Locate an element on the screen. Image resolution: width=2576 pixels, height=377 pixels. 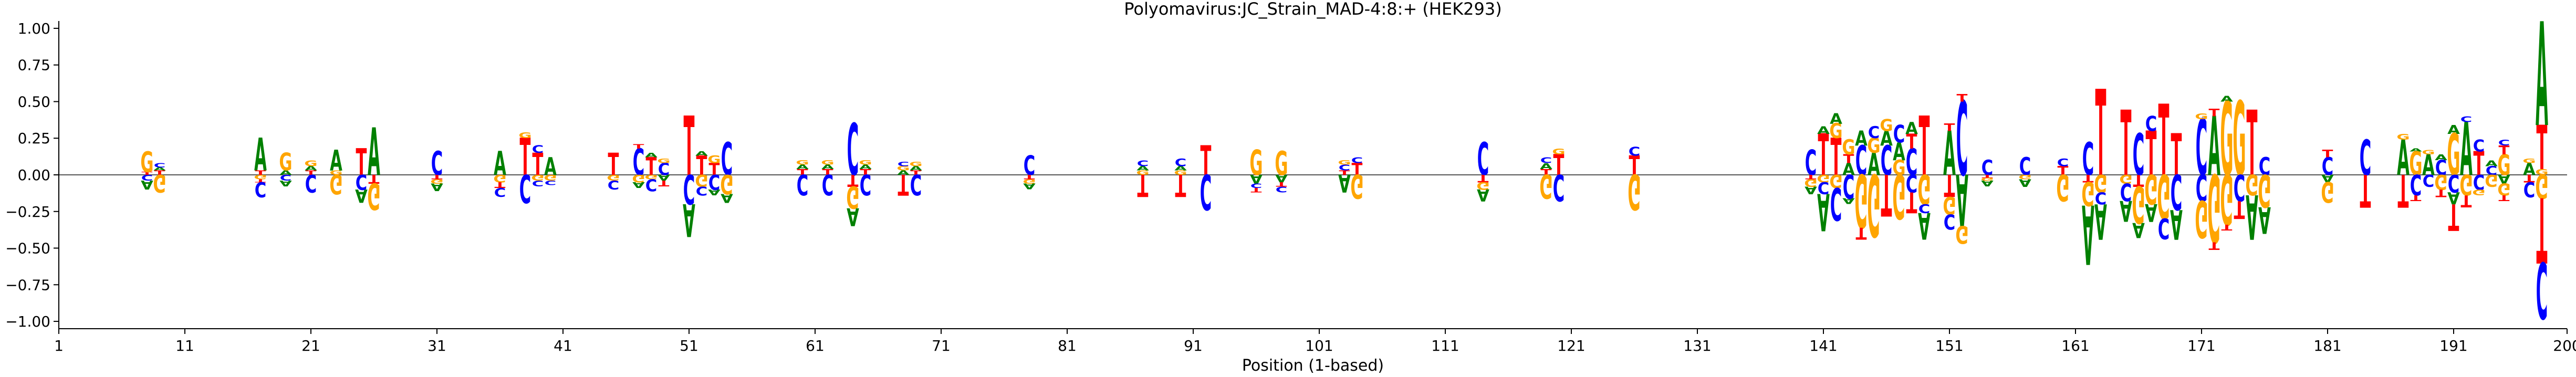
x-tick-label: 161 is located at coordinates (2075, 345).